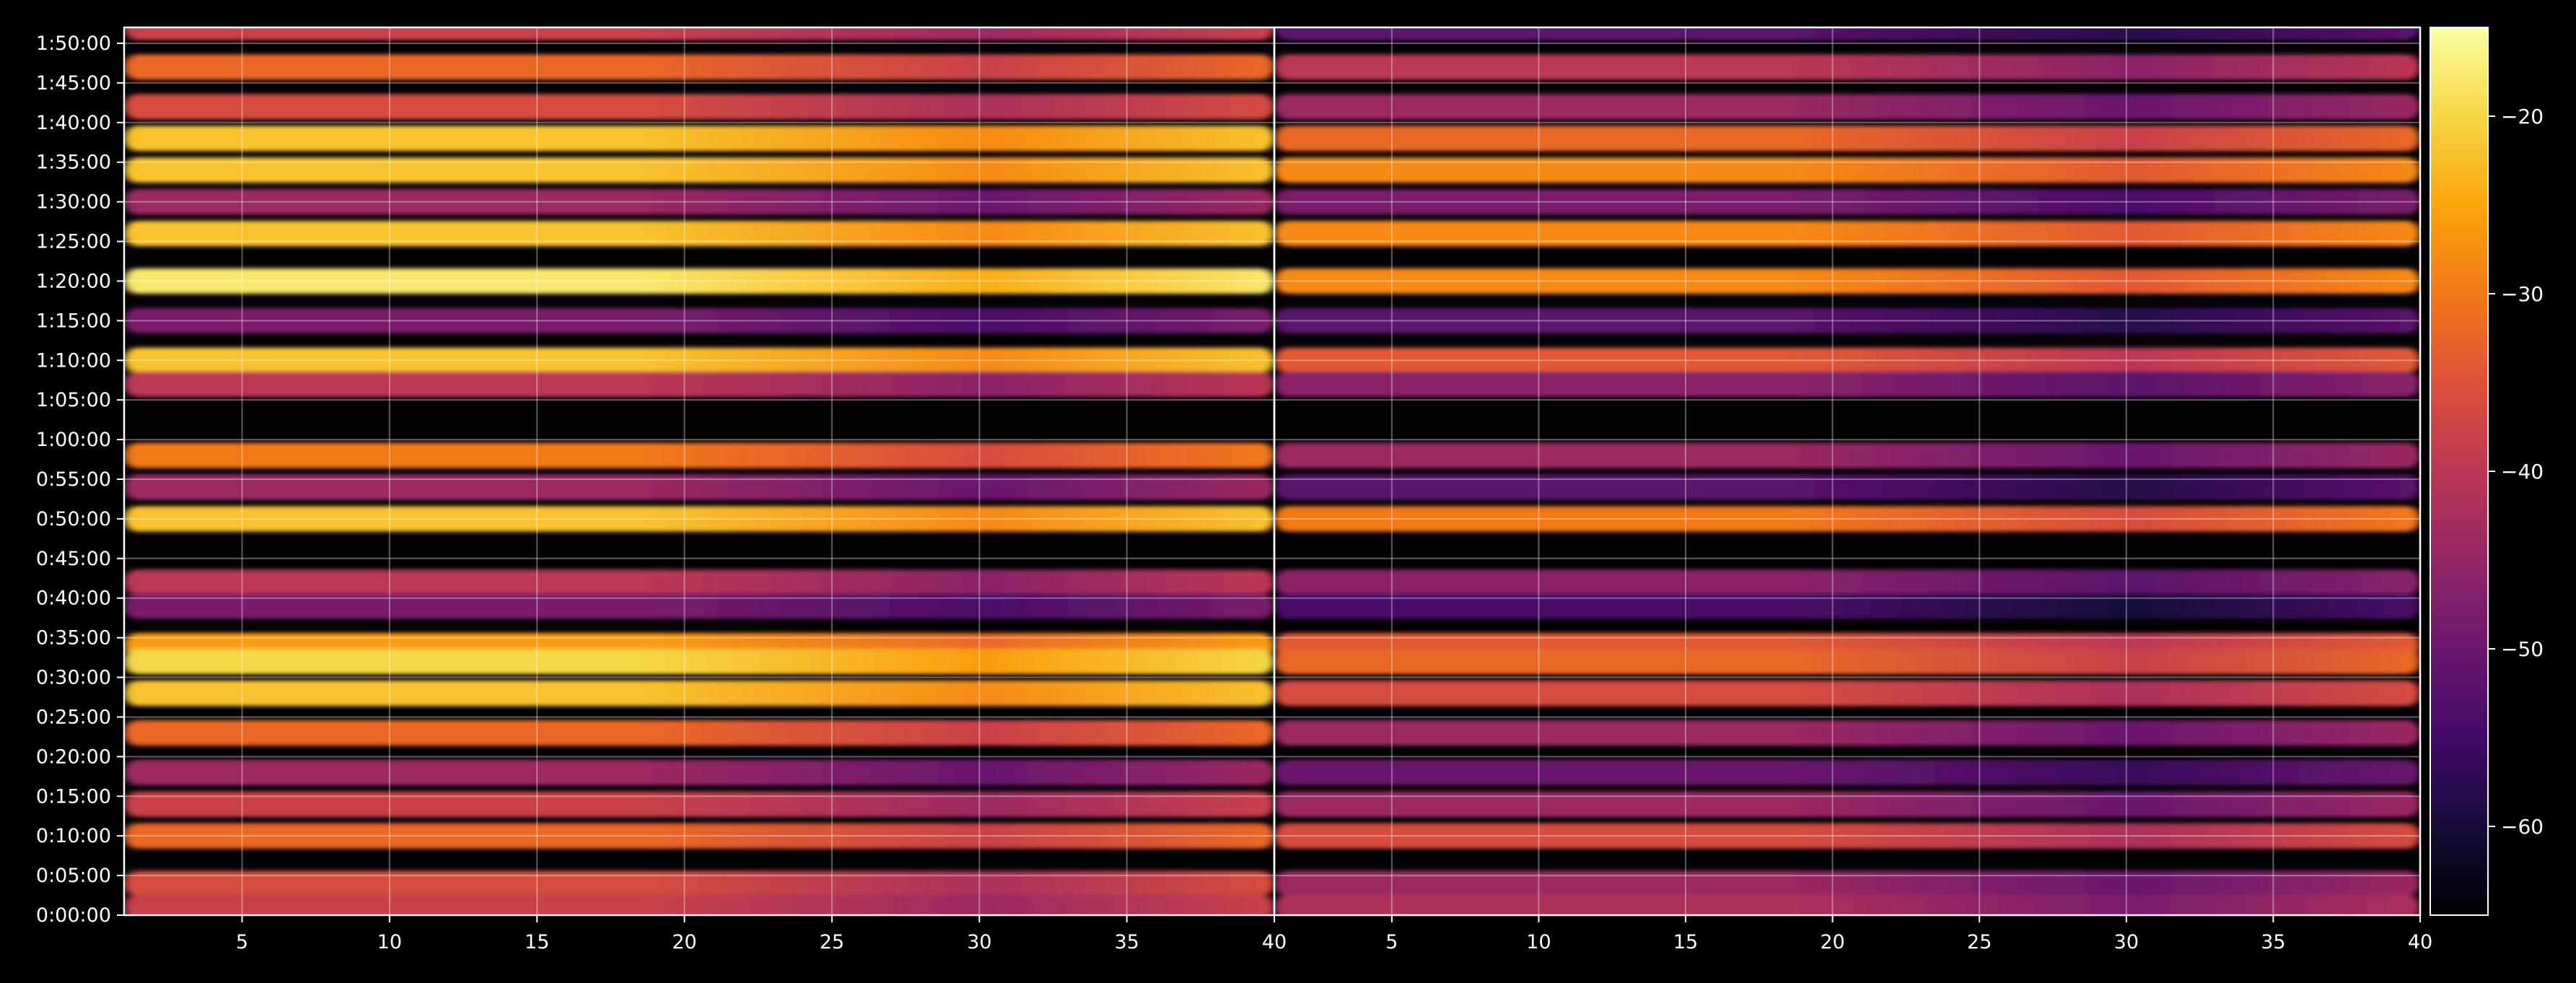 The height and width of the screenshot is (983, 2576). I want to click on colorbar-tick-label: −60, so click(2522, 827).